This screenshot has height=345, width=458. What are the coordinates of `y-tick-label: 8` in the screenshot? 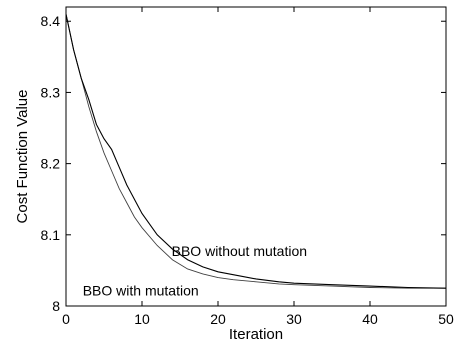 It's located at (56, 306).